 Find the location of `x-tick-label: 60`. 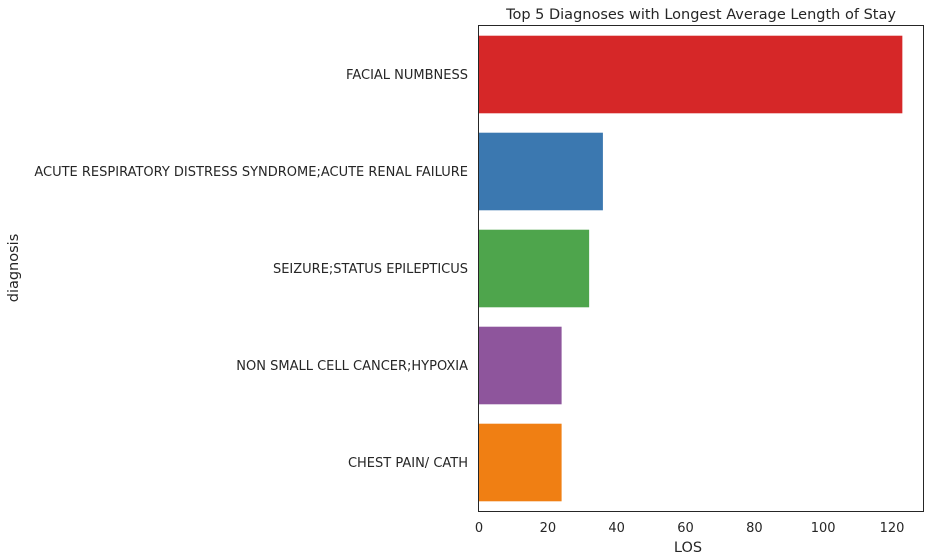

x-tick-label: 60 is located at coordinates (685, 528).